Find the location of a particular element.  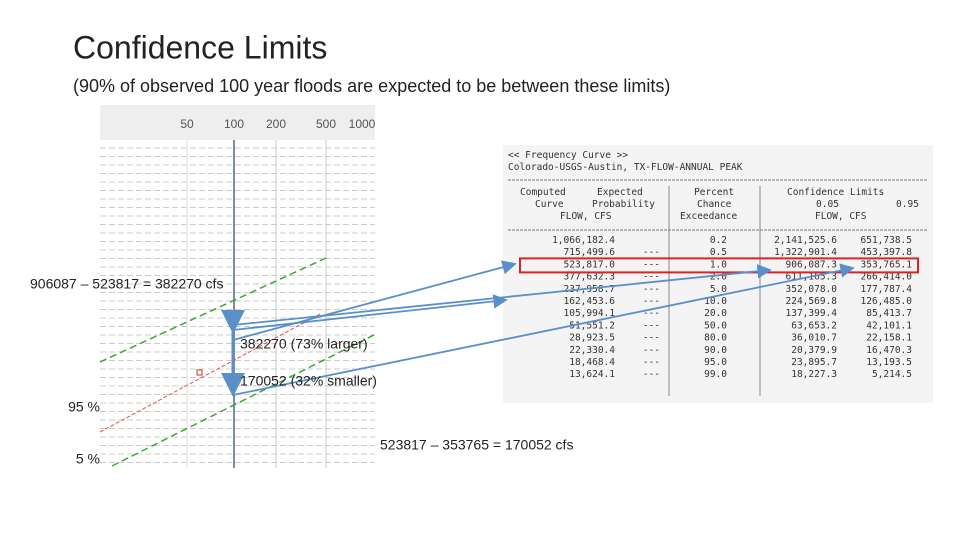

cell: 10.0 is located at coordinates (715, 301).